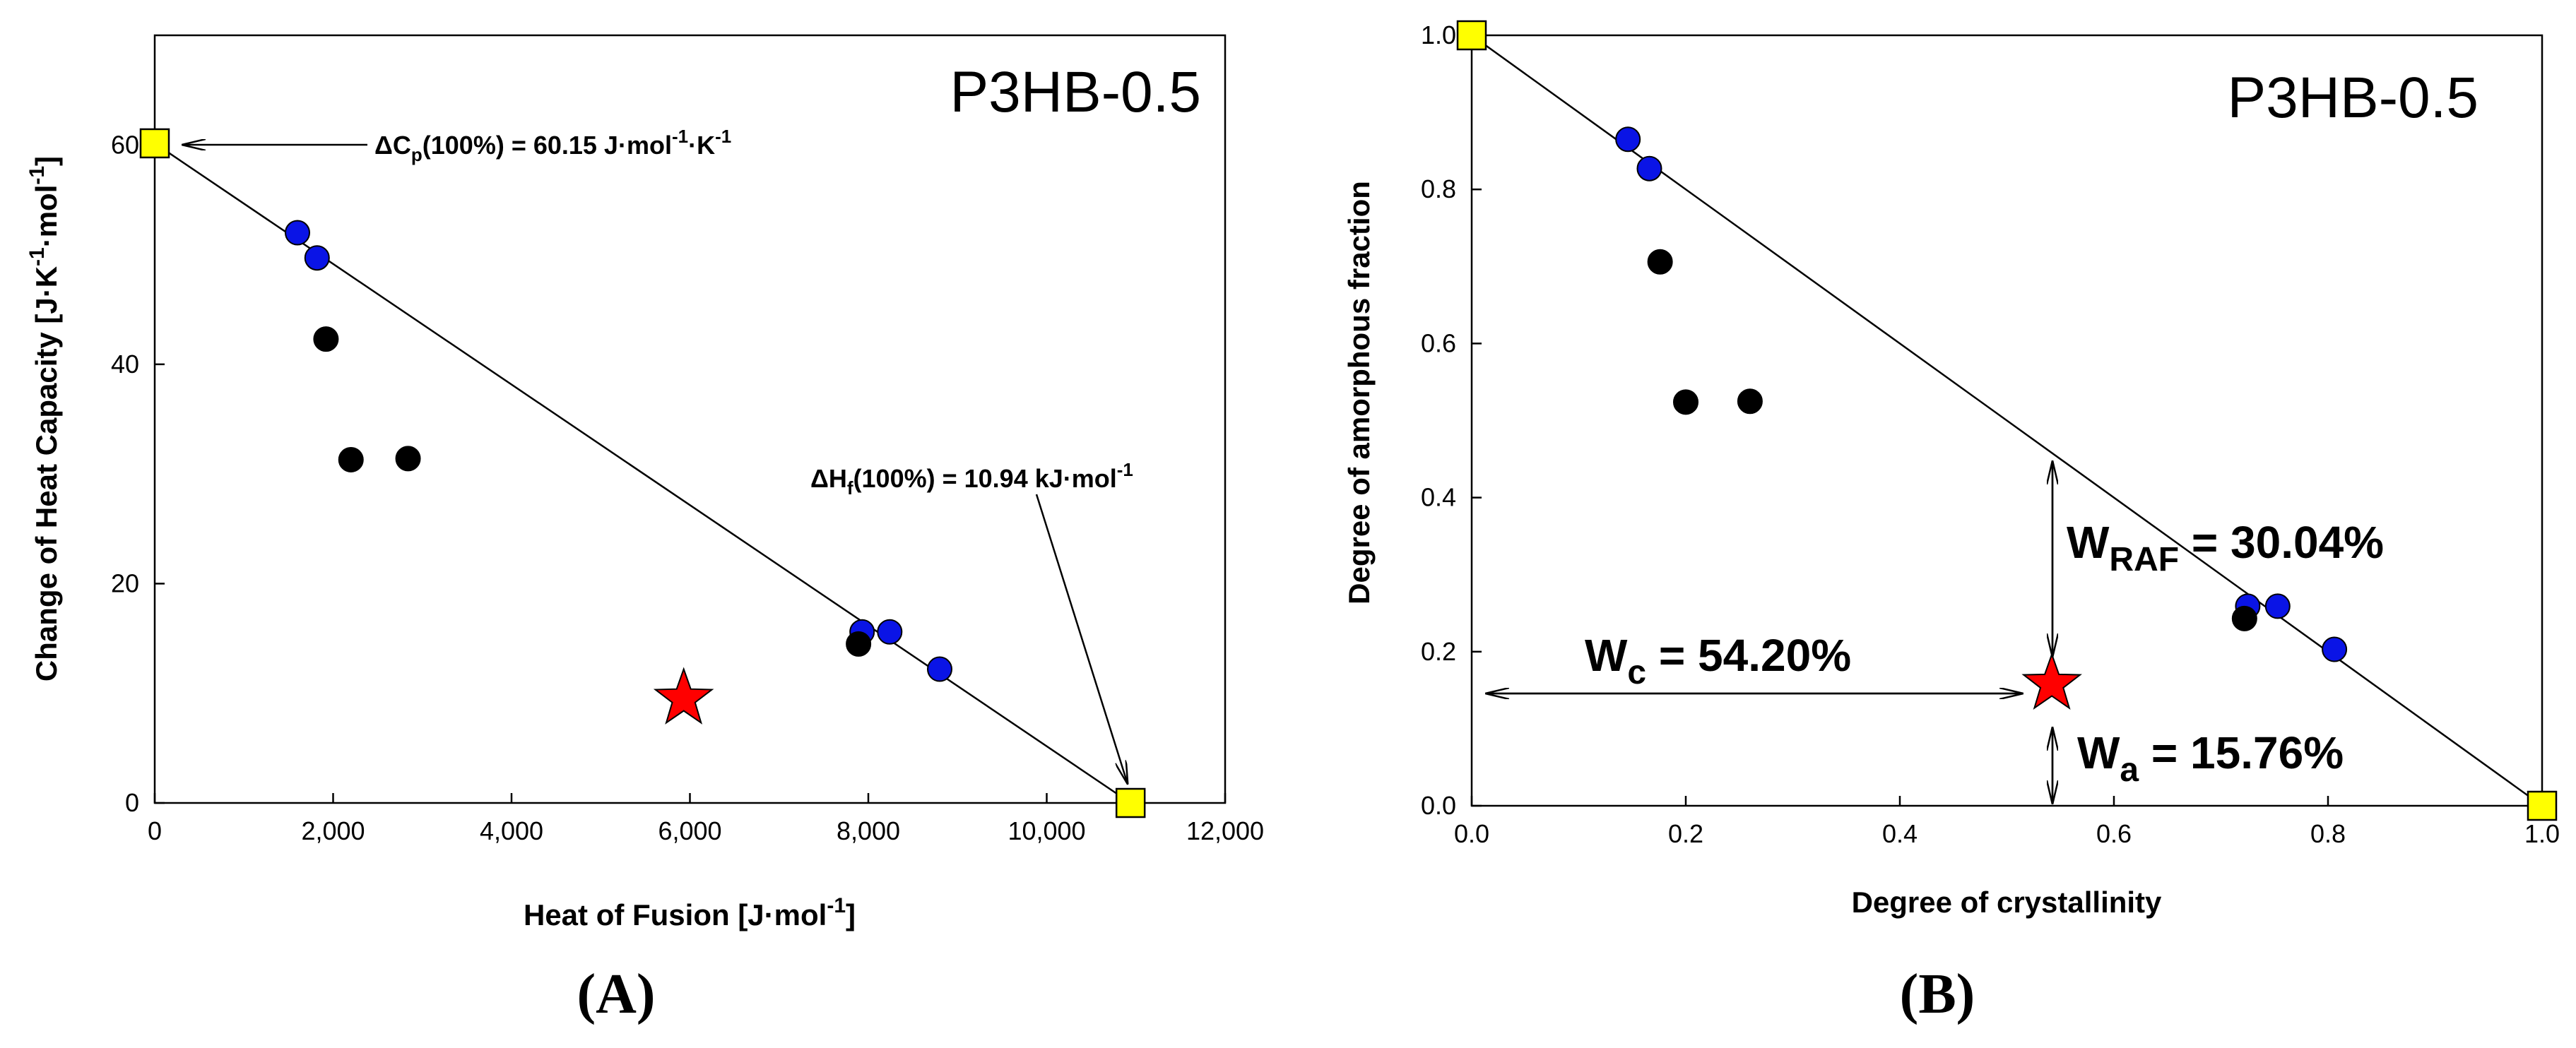 This screenshot has width=2576, height=1048. What do you see at coordinates (2088, 542) in the screenshot?
I see `wraf-prefix: W` at bounding box center [2088, 542].